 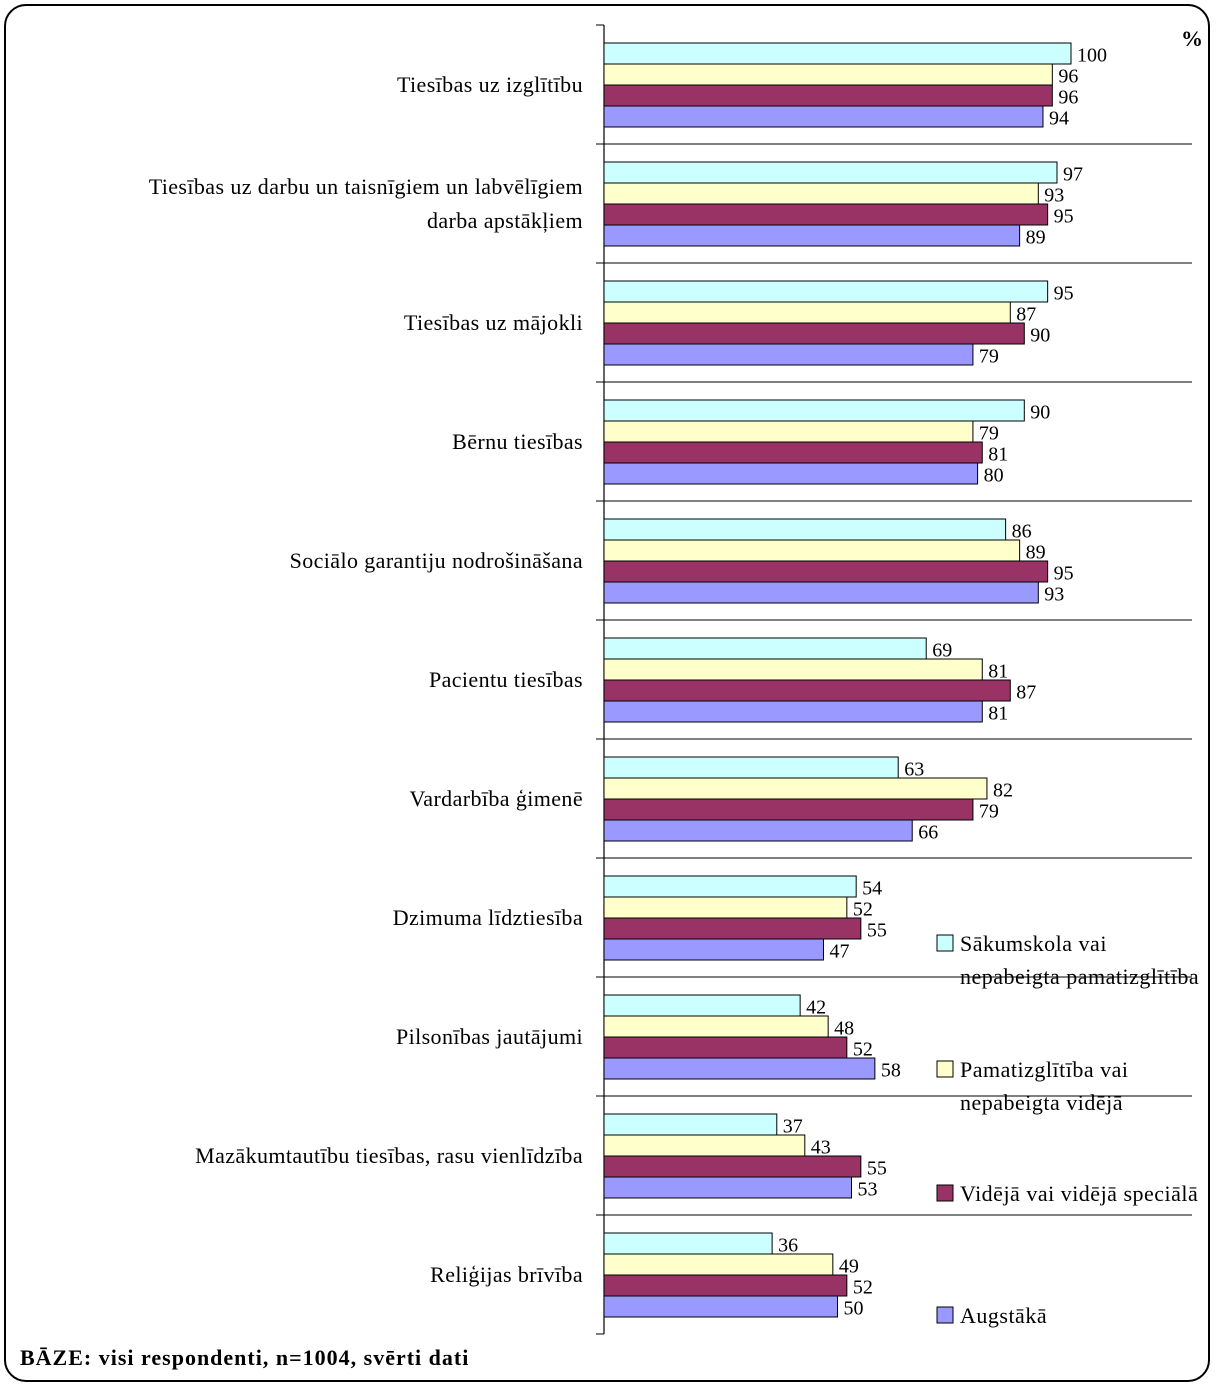 What do you see at coordinates (1073, 175) in the screenshot?
I see `data-label: 97` at bounding box center [1073, 175].